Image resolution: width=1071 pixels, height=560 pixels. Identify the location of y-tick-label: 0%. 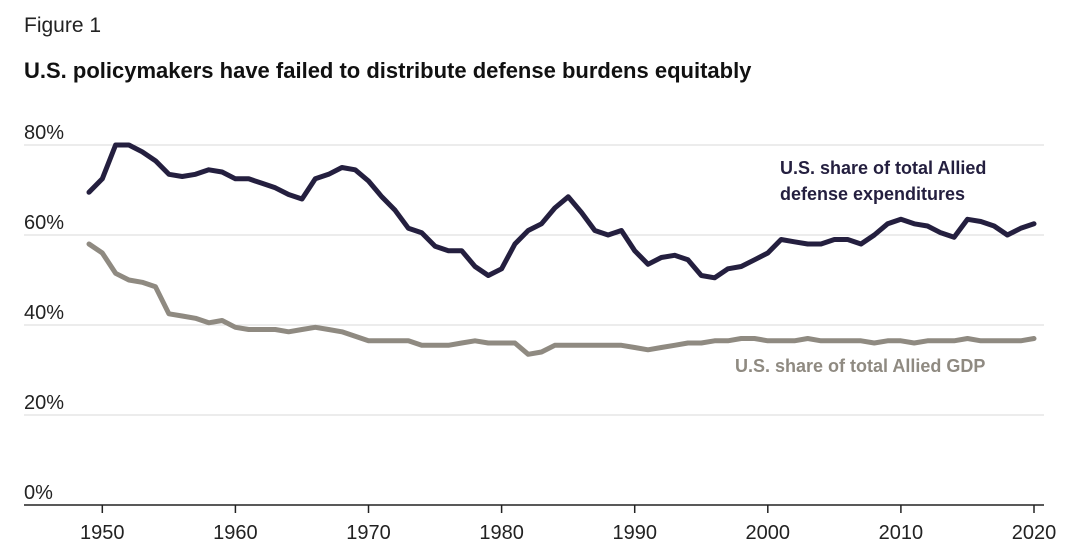
(38, 493).